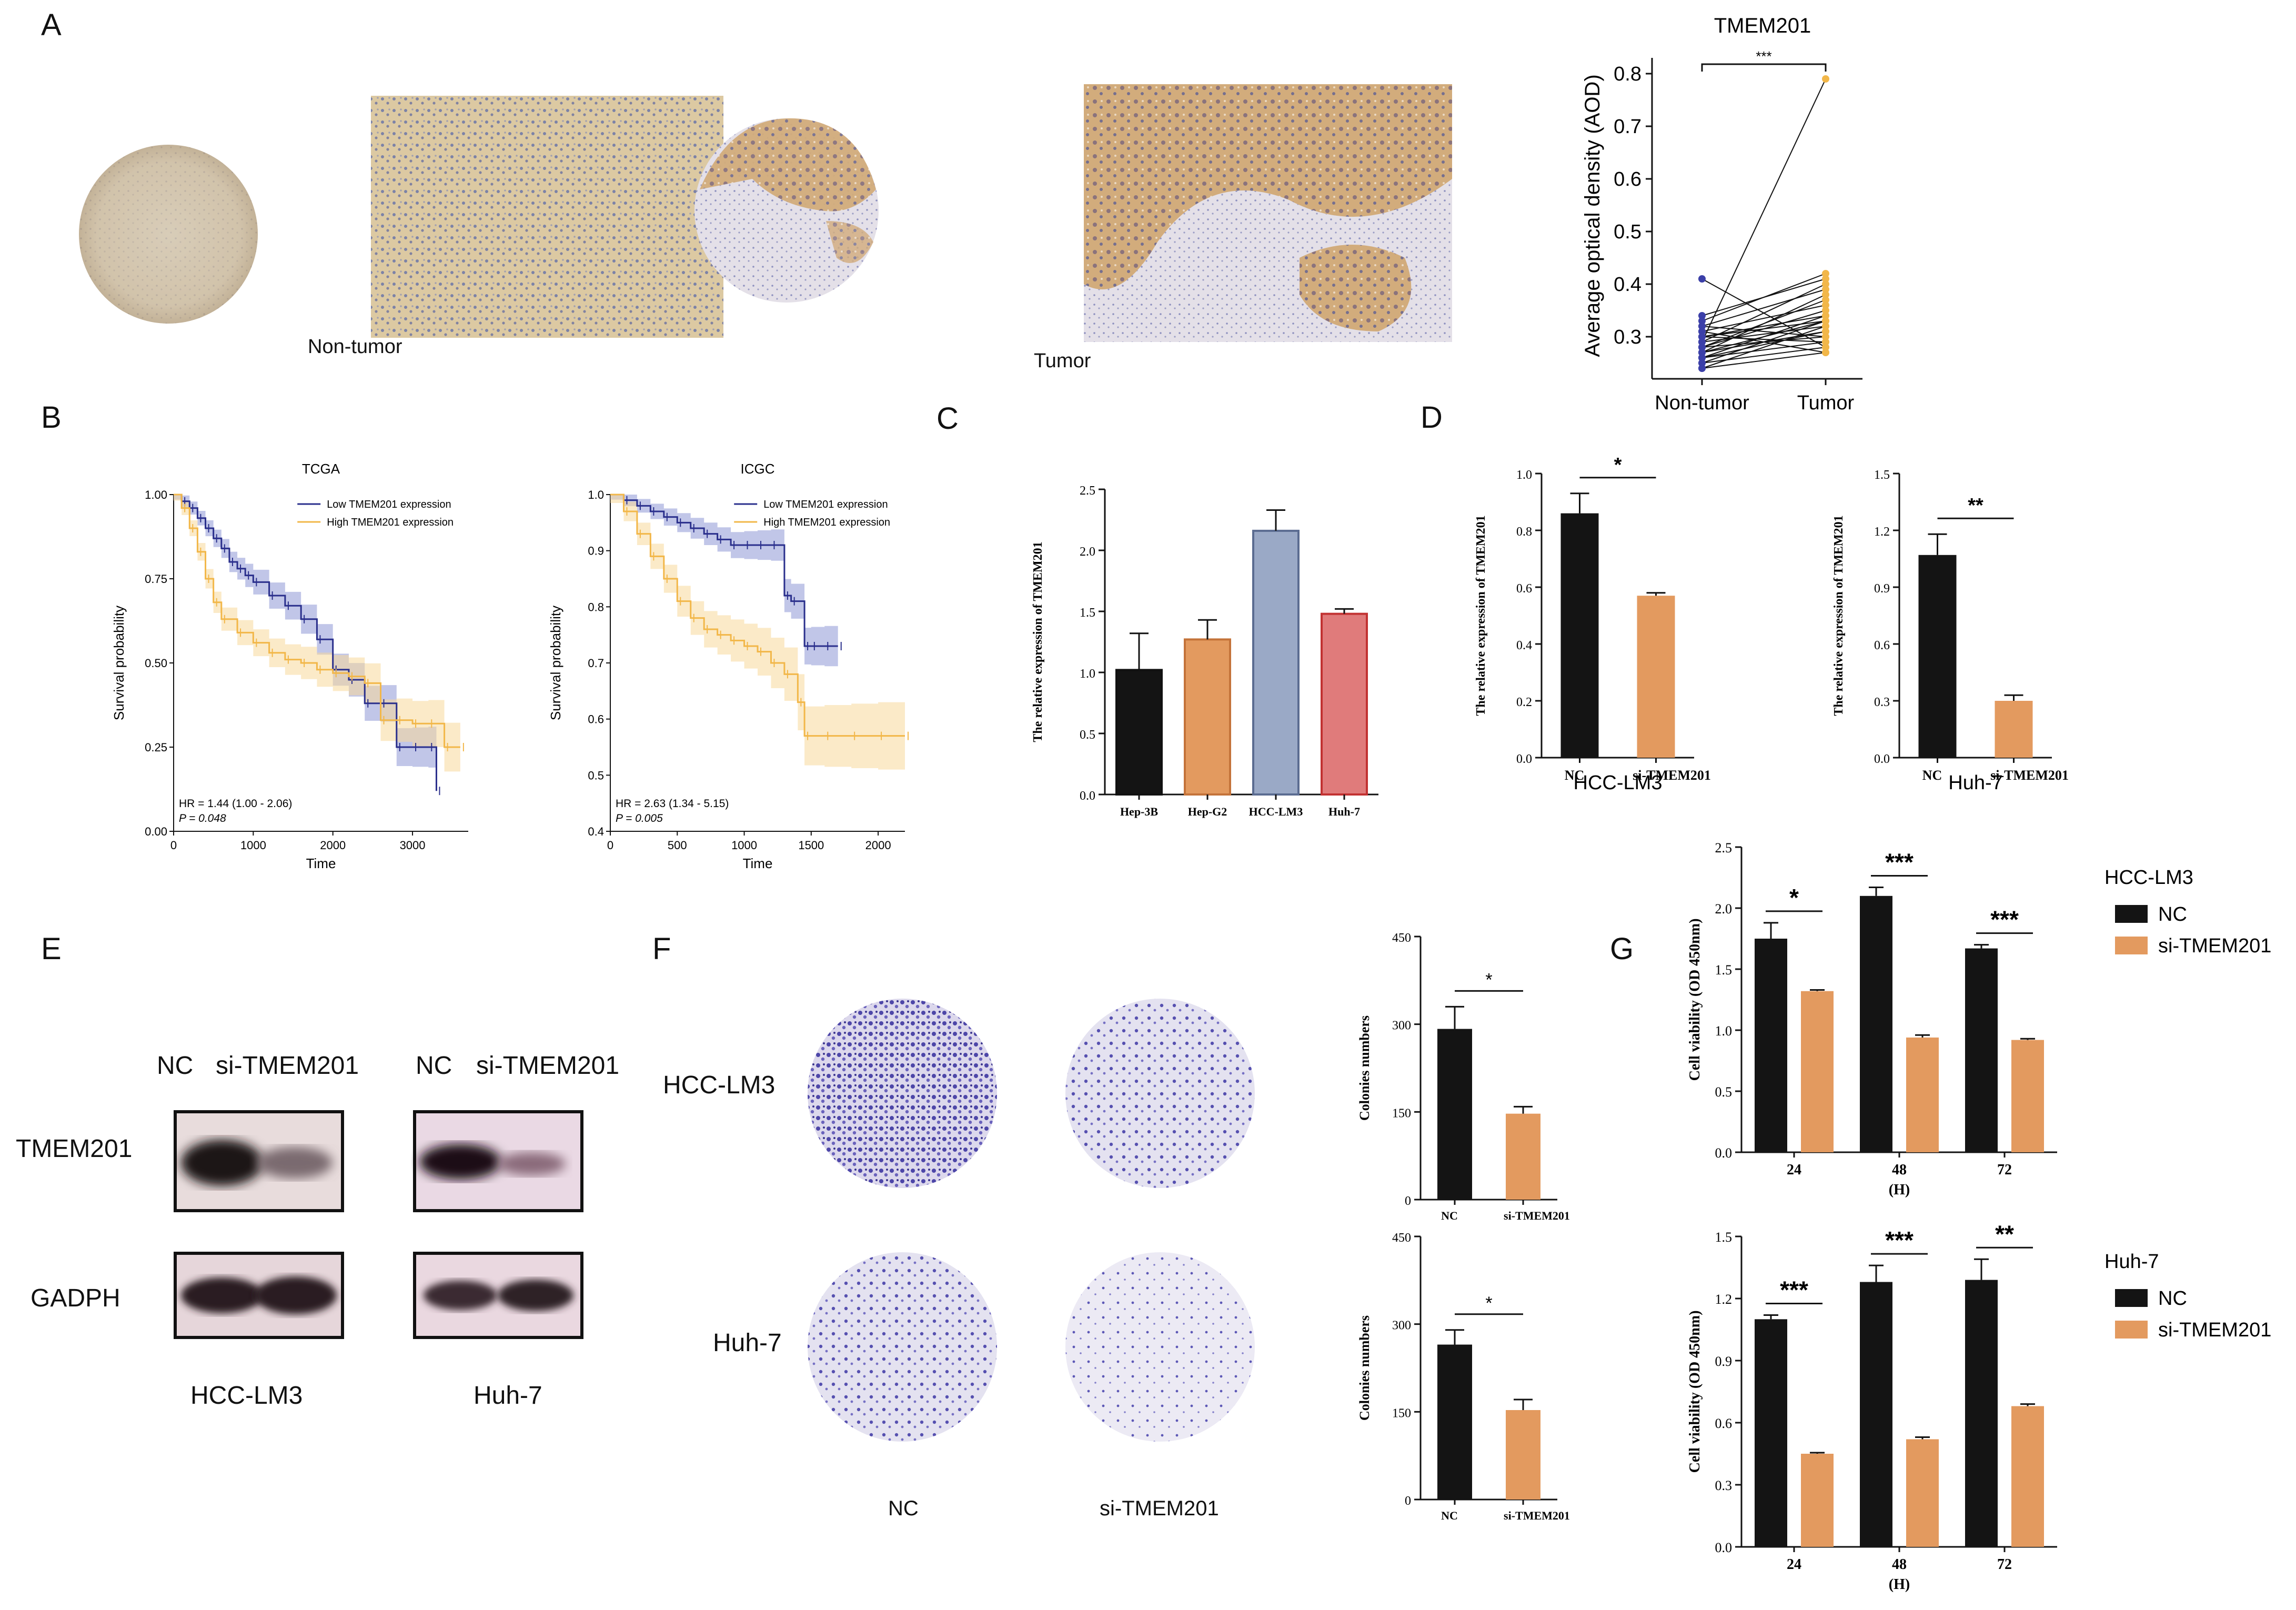 This screenshot has width=2296, height=1610. Describe the element at coordinates (2131, 1298) in the screenshot. I see `legend-swatch` at that location.